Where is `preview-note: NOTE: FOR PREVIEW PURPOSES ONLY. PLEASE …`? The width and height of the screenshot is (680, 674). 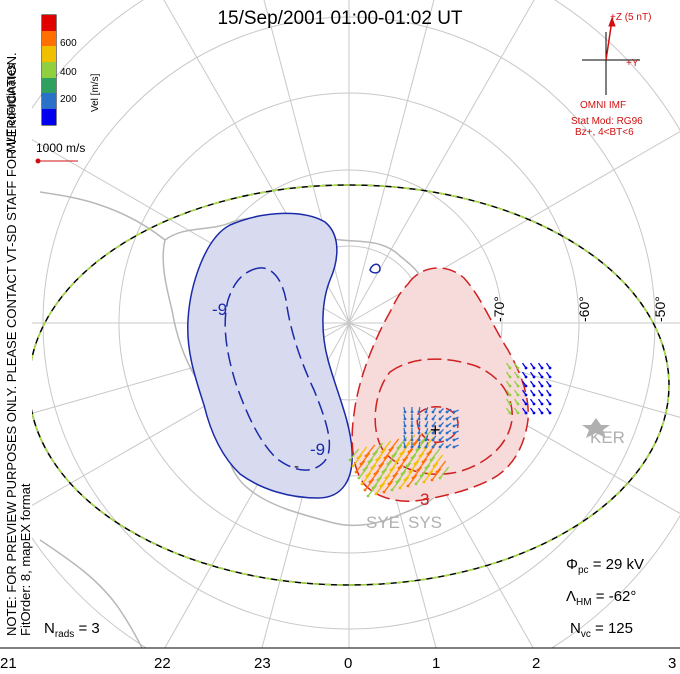
preview-note: NOTE: FOR PREVIEW PURPOSES ONLY. PLEASE … is located at coordinates (11, 344).